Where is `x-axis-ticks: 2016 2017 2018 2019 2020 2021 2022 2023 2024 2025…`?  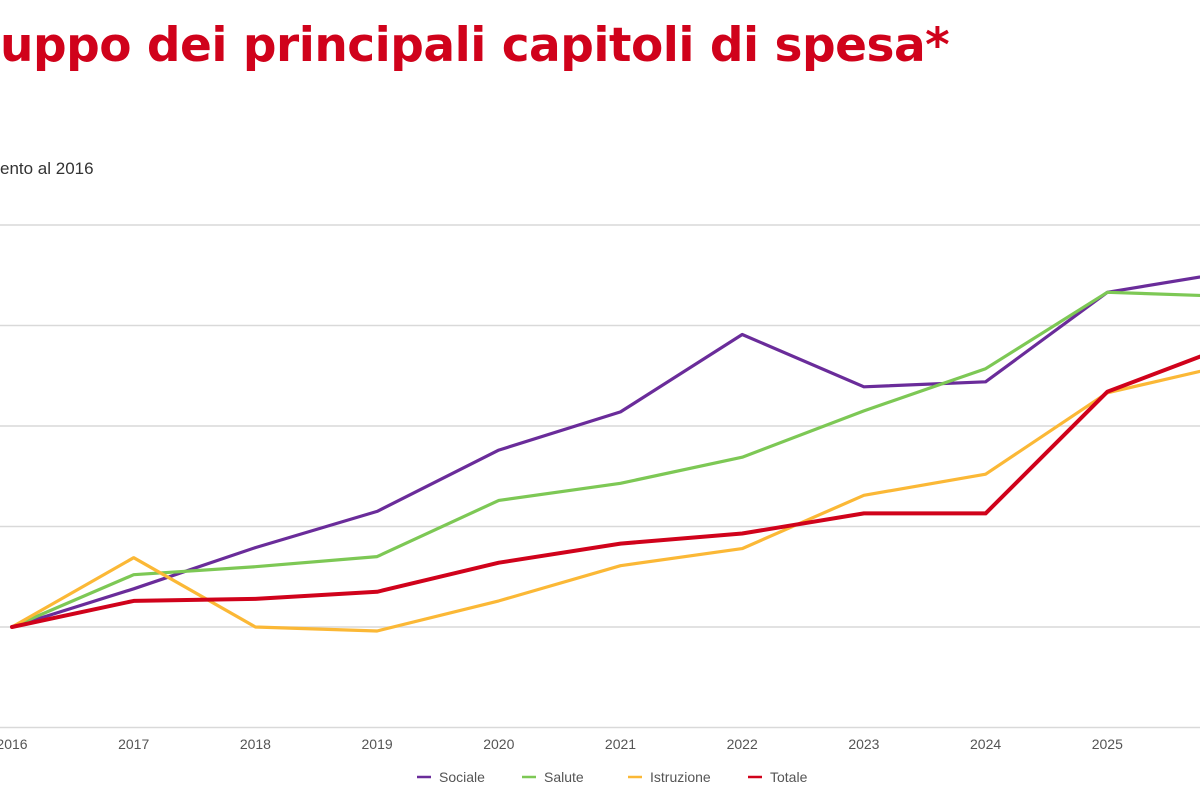 x-axis-ticks: 2016 2017 2018 2019 2020 2021 2022 2023 2024 2025… is located at coordinates (561, 744).